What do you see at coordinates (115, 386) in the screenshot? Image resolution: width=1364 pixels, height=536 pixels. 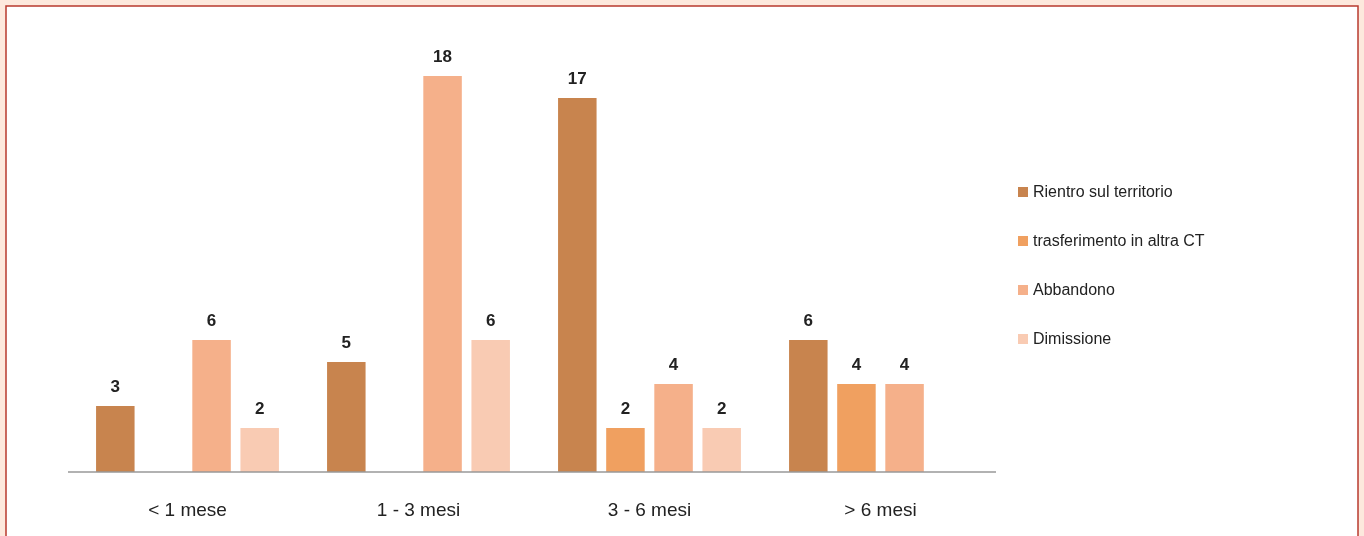 I see `data-label: 3` at bounding box center [115, 386].